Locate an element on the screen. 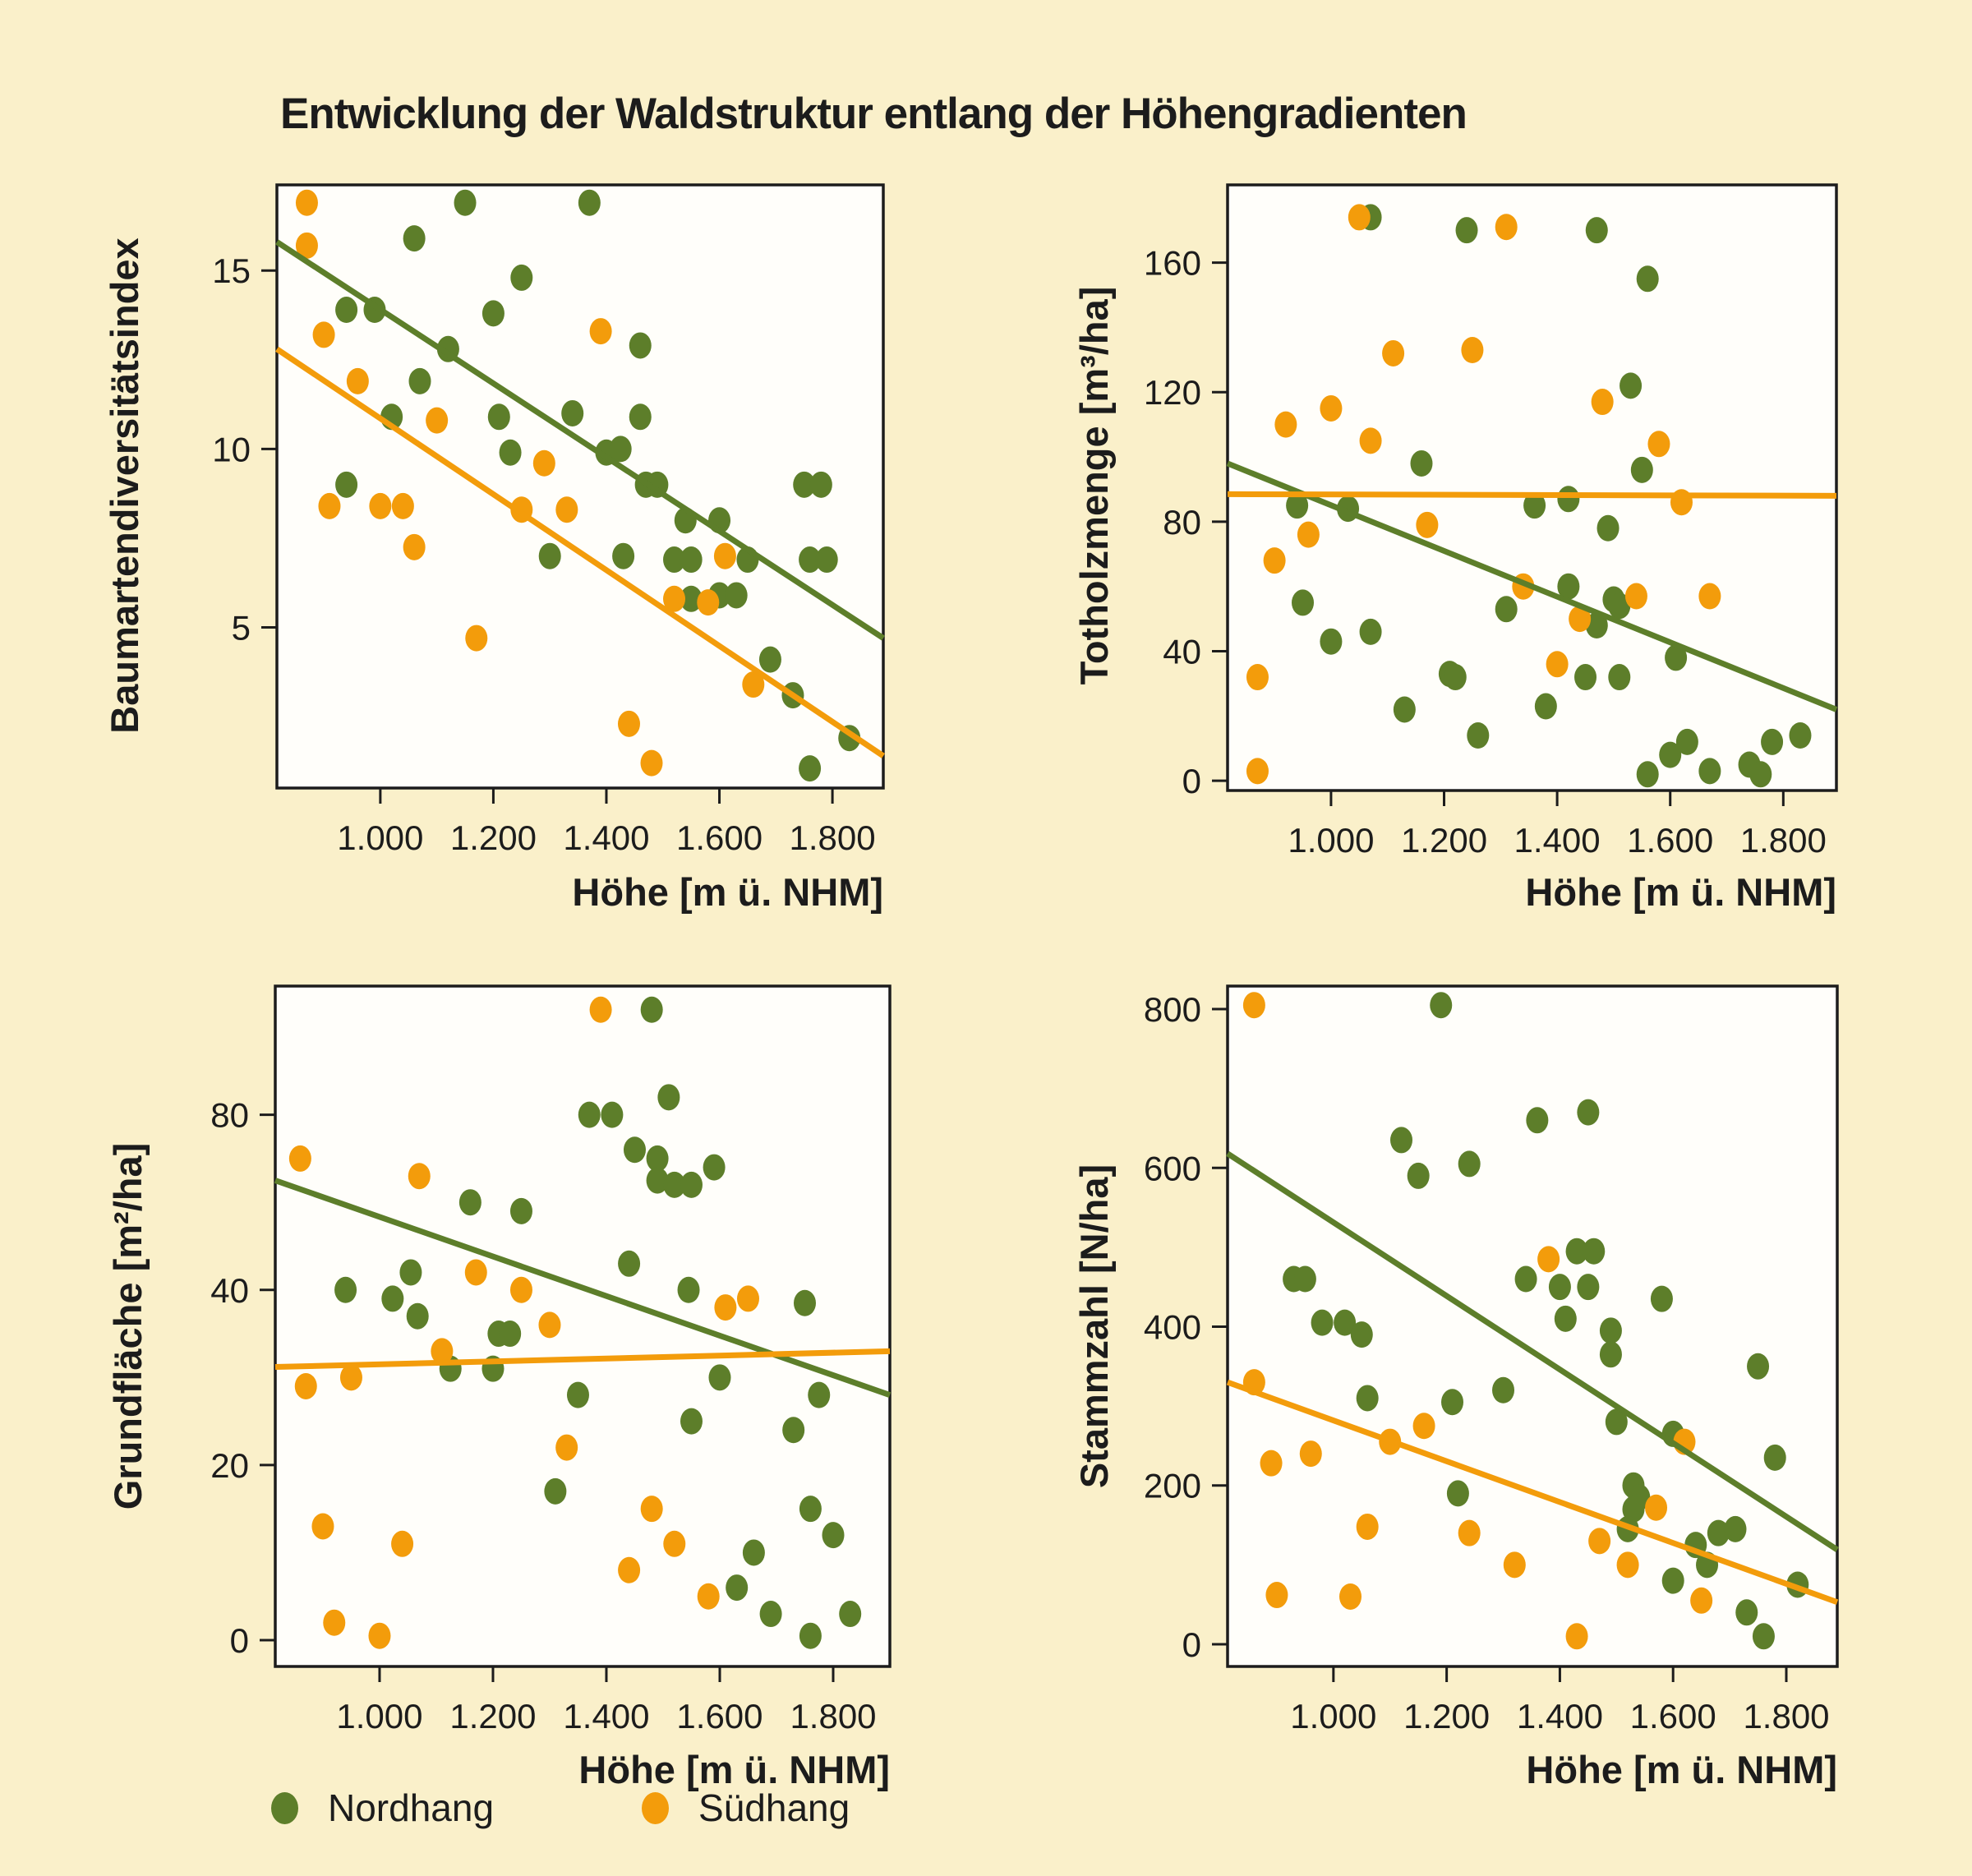  y-tick-label: 160 is located at coordinates (1172, 264).